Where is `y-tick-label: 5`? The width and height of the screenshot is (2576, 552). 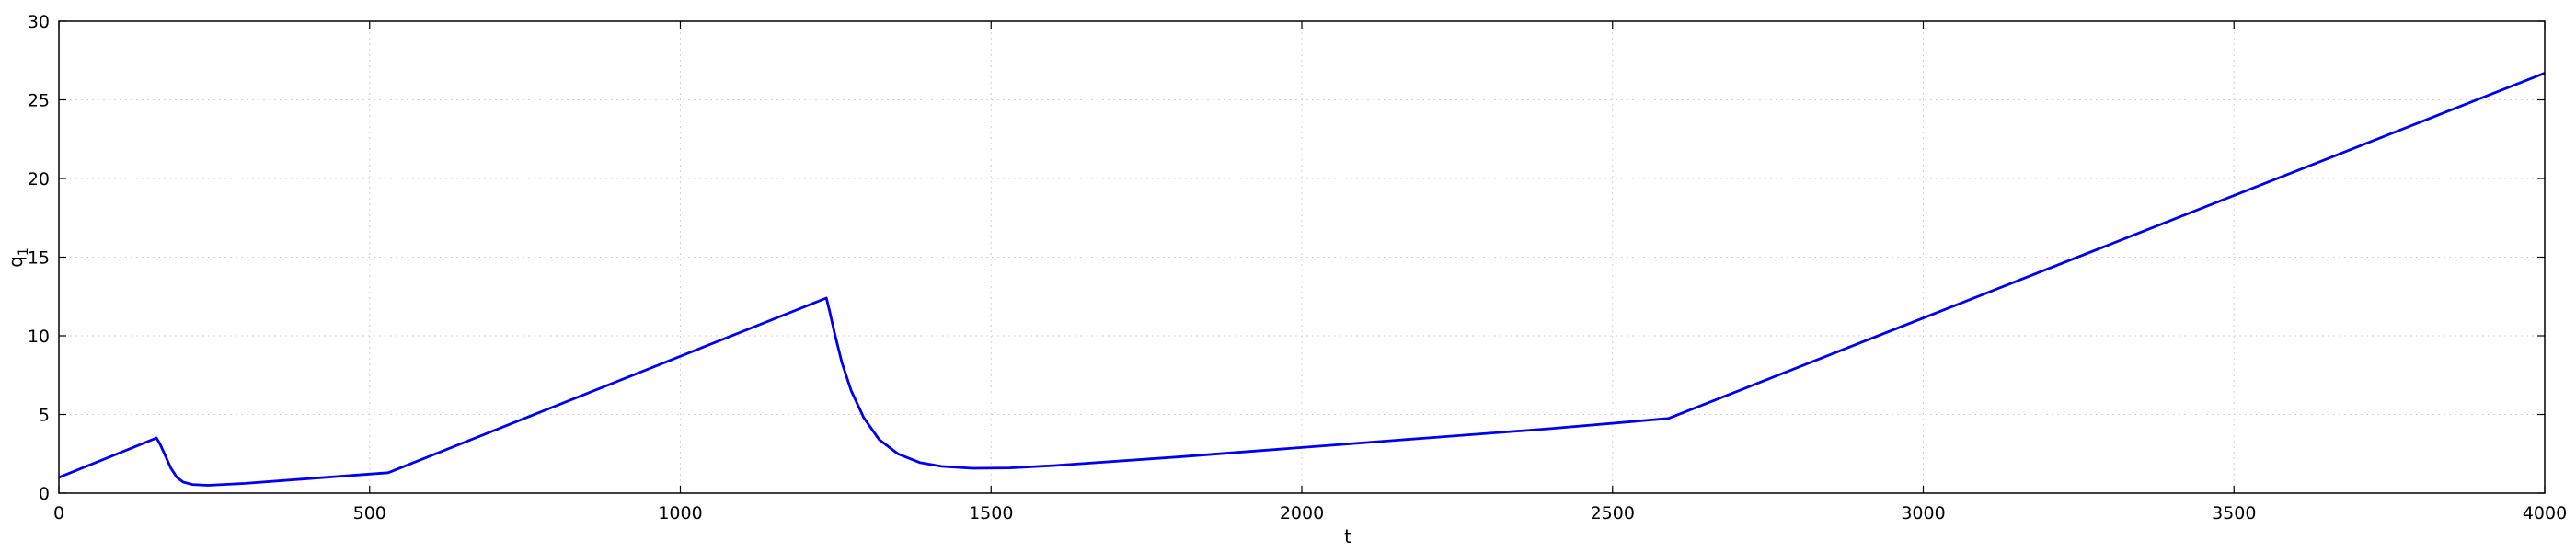 y-tick-label: 5 is located at coordinates (44, 416).